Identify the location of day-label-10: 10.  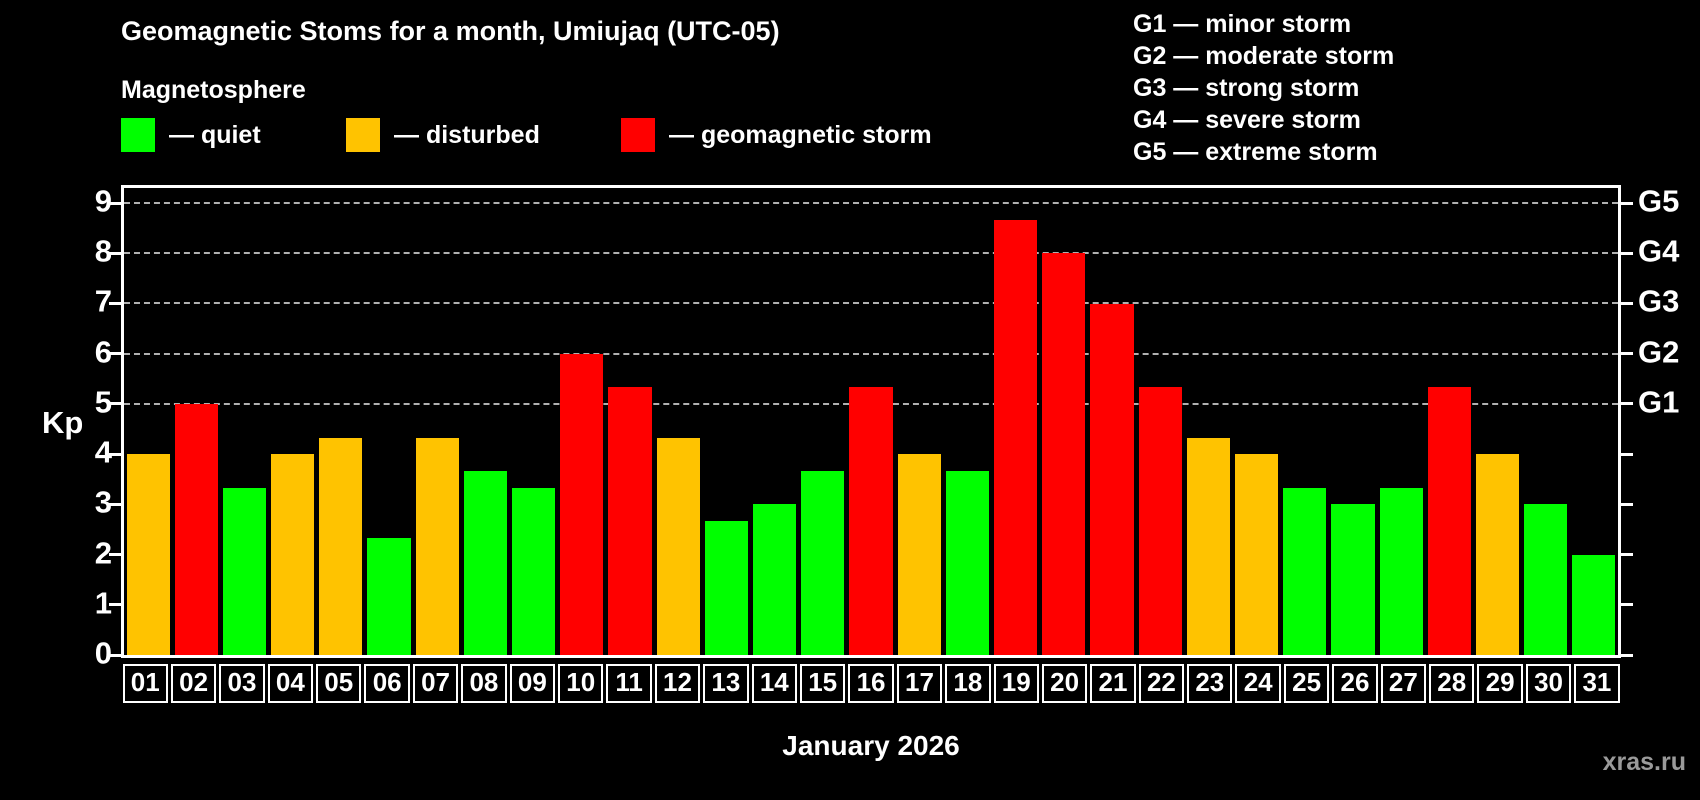
(581, 683).